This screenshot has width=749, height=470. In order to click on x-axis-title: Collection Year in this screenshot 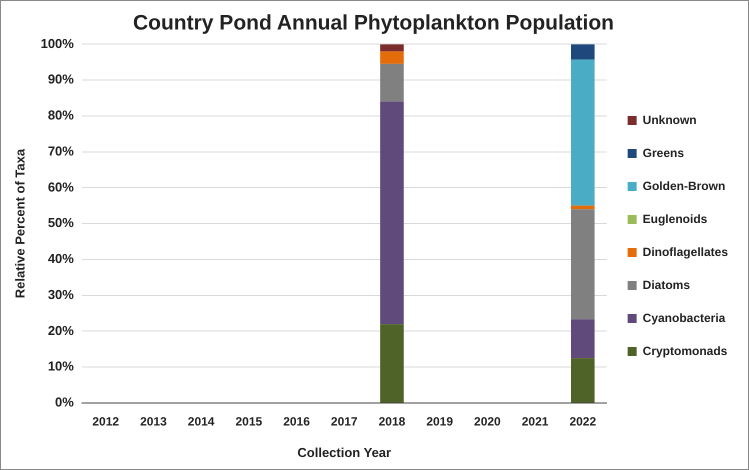, I will do `click(344, 452)`.